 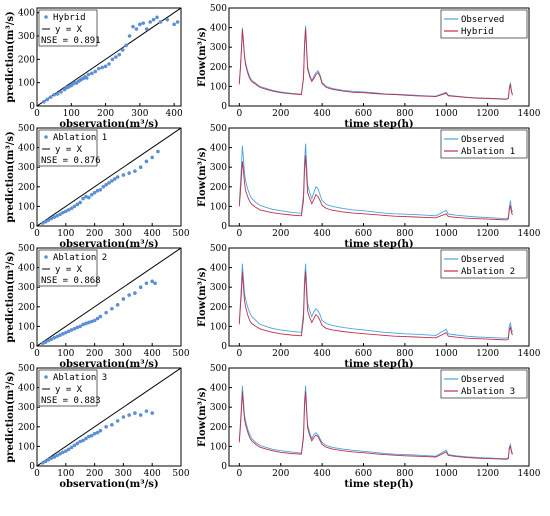 I want to click on legend-label-model: Ablation 1, so click(x=80, y=138).